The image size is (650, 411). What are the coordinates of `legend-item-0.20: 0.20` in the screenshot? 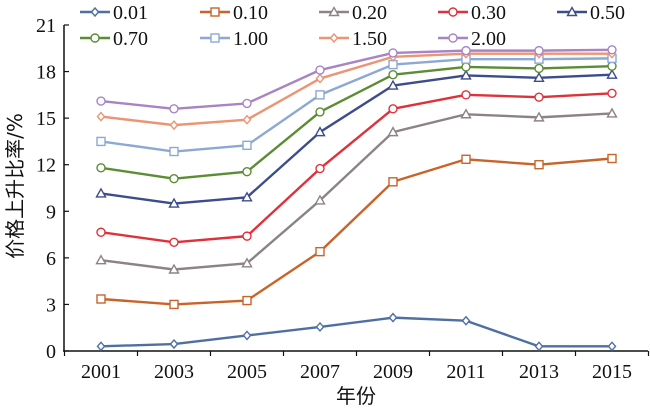 It's located at (353, 13).